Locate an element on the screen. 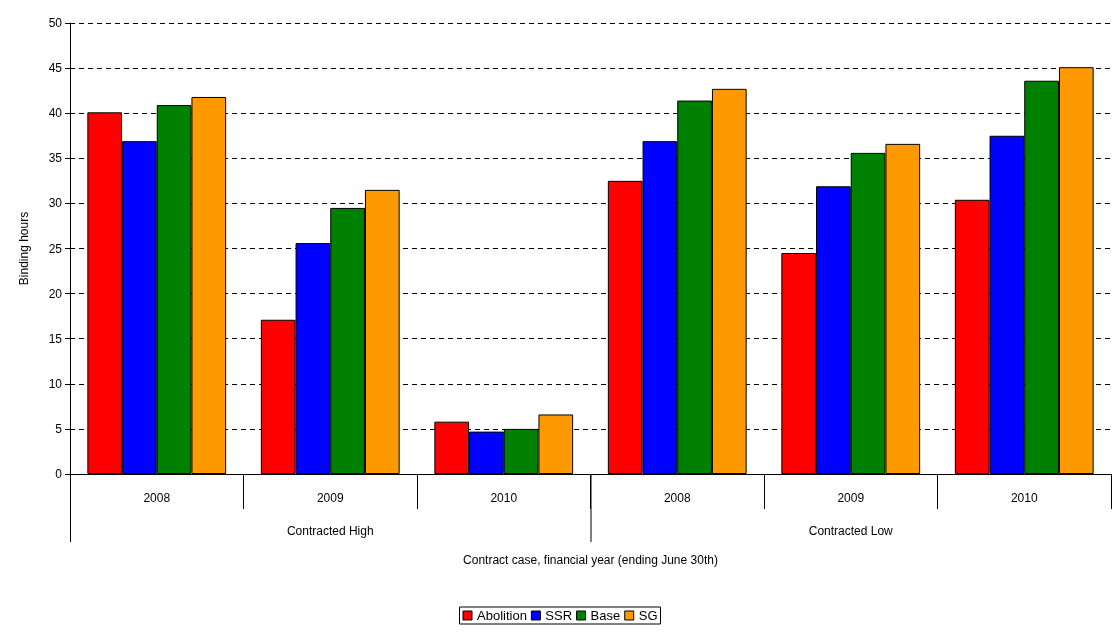 This screenshot has height=634, width=1120. y-tick-label: 0 is located at coordinates (59, 474).